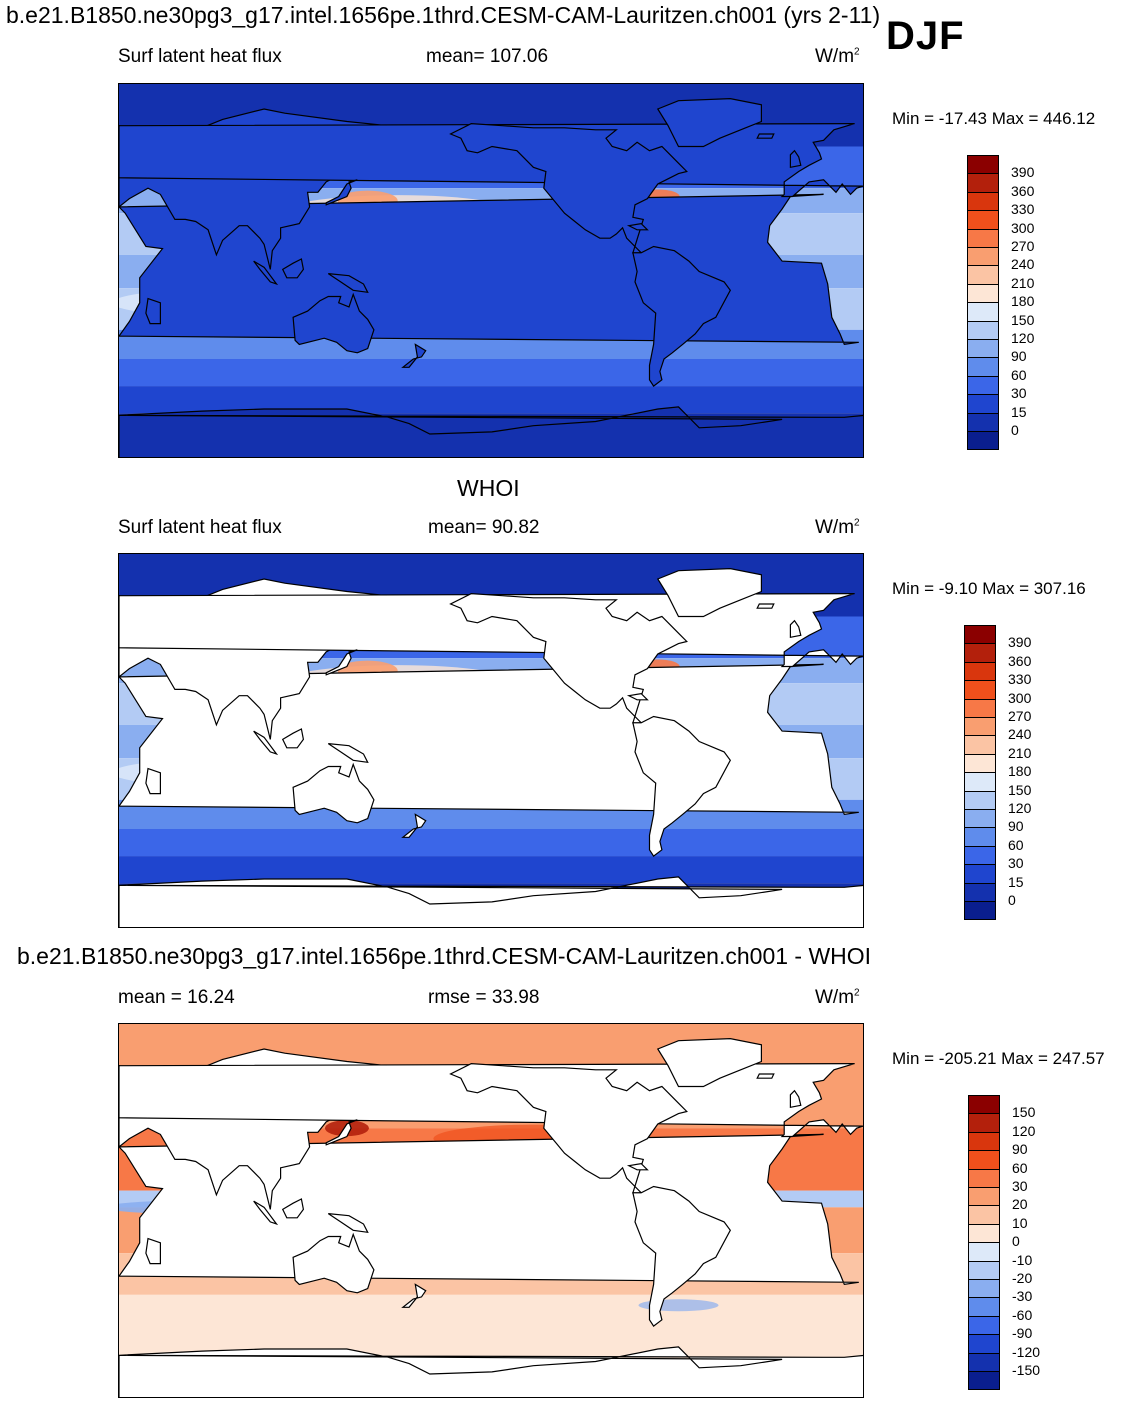 This screenshot has width=1127, height=1404. I want to click on land-australia, so click(333, 323).